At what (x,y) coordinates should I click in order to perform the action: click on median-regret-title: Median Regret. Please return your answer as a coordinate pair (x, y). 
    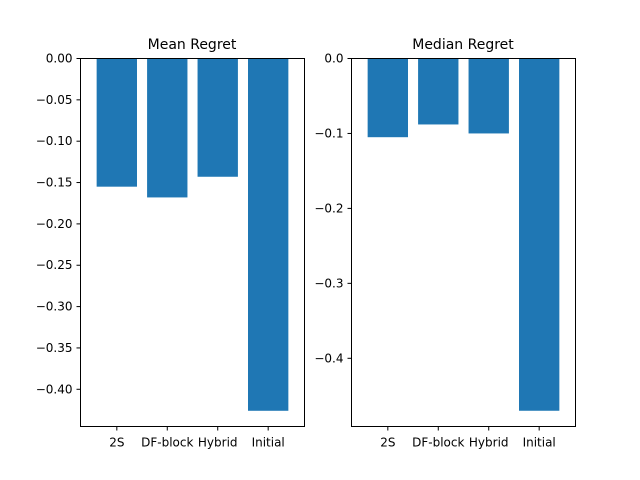
    Looking at the image, I should click on (463, 45).